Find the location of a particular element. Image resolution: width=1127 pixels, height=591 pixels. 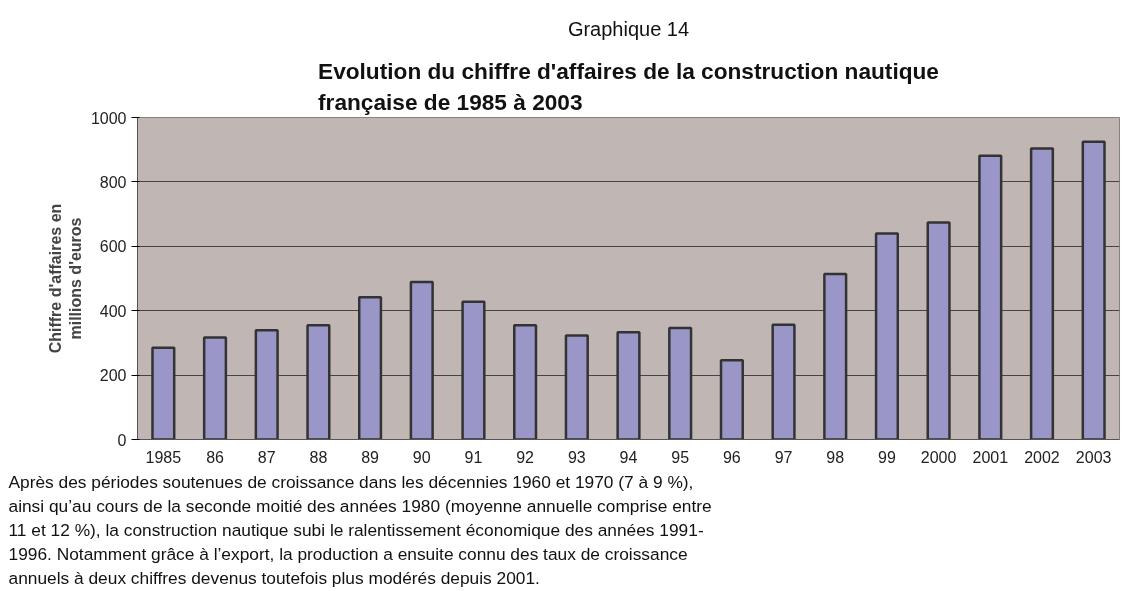

x-tick-label: 2001 is located at coordinates (990, 457).